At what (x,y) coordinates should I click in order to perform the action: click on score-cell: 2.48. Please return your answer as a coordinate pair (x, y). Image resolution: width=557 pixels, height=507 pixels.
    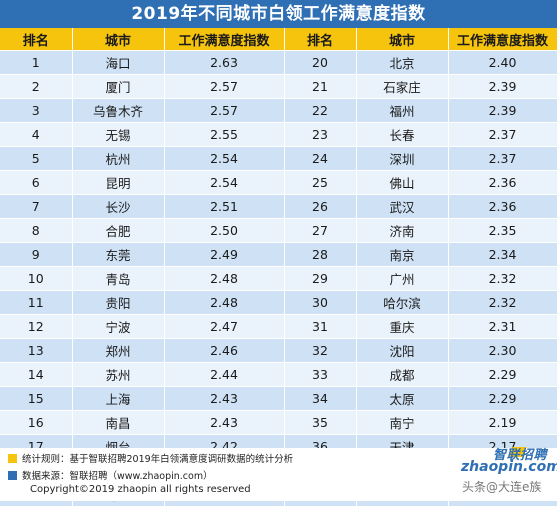
    Looking at the image, I should click on (224, 278).